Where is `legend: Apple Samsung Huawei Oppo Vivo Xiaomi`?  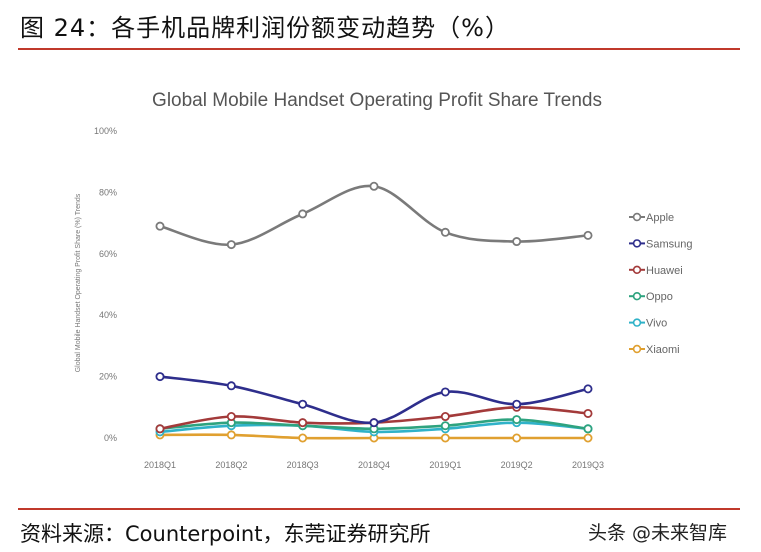 legend: Apple Samsung Huawei Oppo Vivo Xiaomi is located at coordinates (660, 284).